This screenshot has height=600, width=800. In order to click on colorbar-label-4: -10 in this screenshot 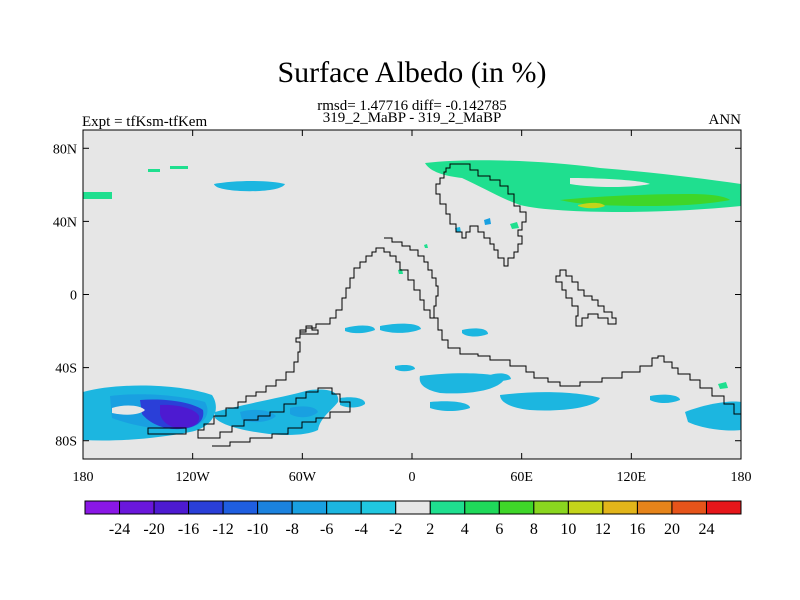, I will do `click(257, 529)`.